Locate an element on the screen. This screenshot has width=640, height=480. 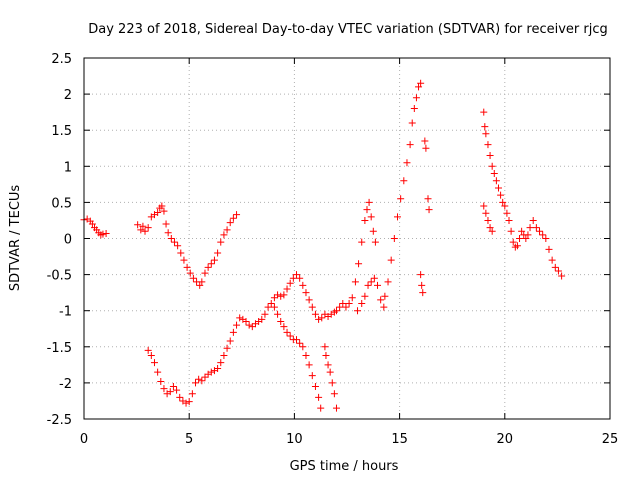
x-tick-label: 10 is located at coordinates (294, 439).